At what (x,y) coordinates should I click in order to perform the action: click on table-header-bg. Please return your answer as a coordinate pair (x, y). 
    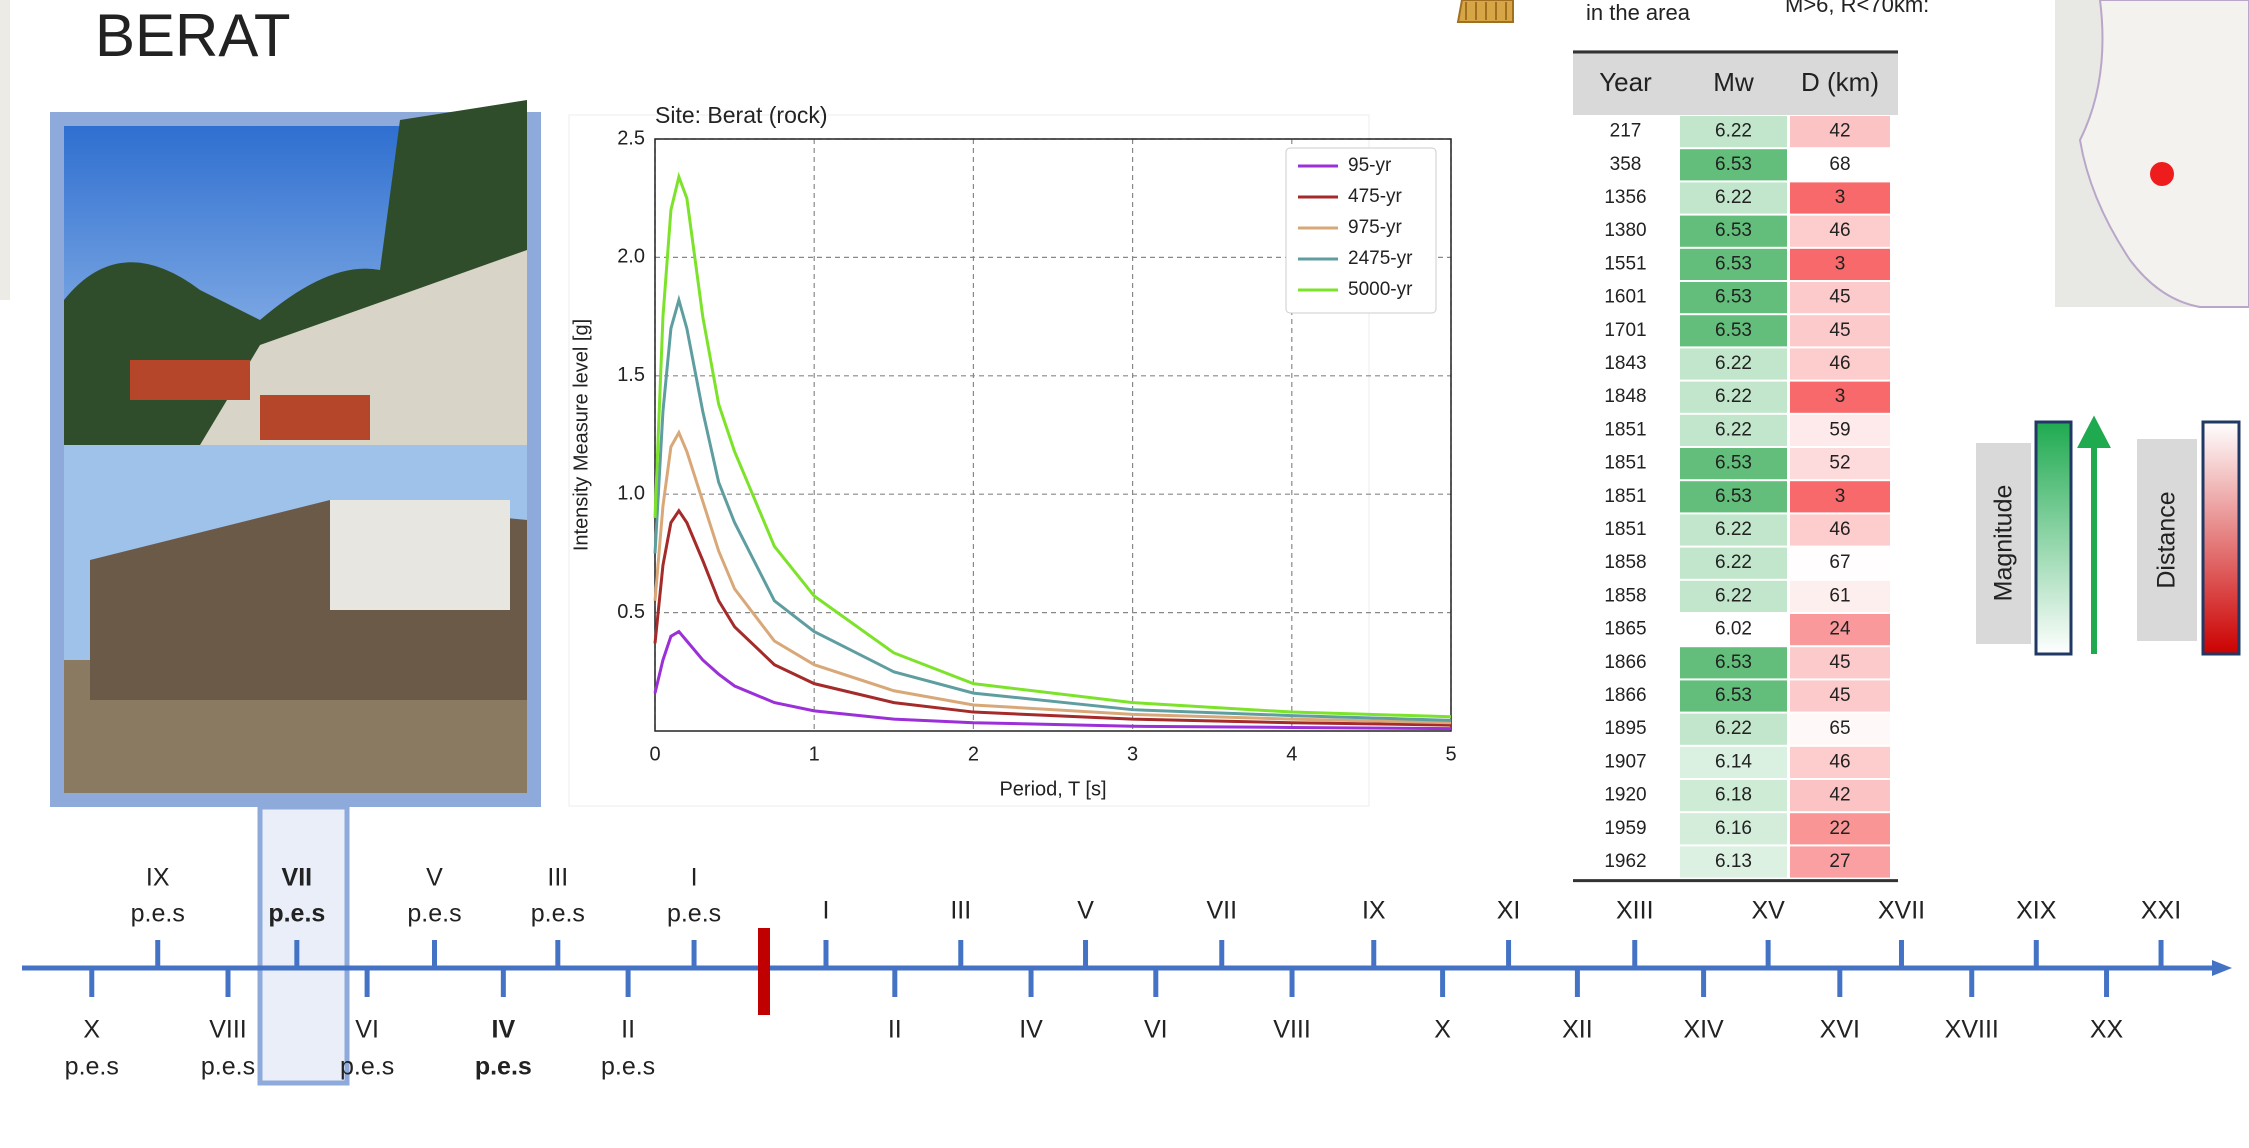
    Looking at the image, I should click on (1735, 82).